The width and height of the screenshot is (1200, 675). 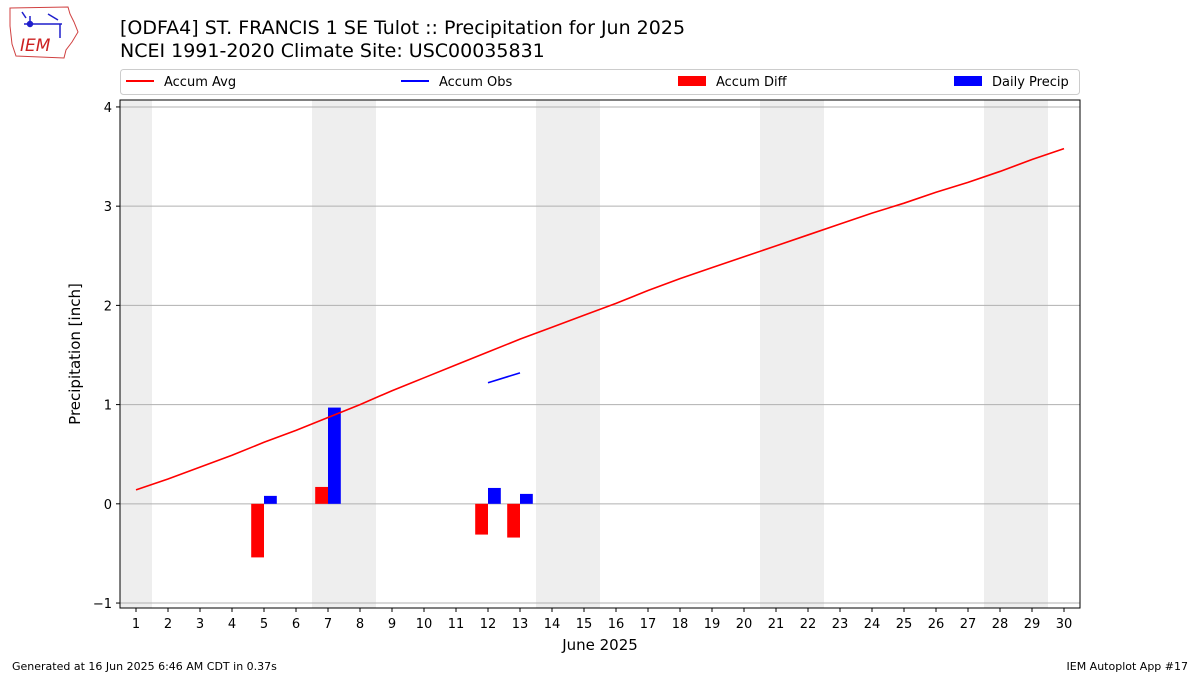 I want to click on x-tick-label: 27, so click(x=968, y=624).